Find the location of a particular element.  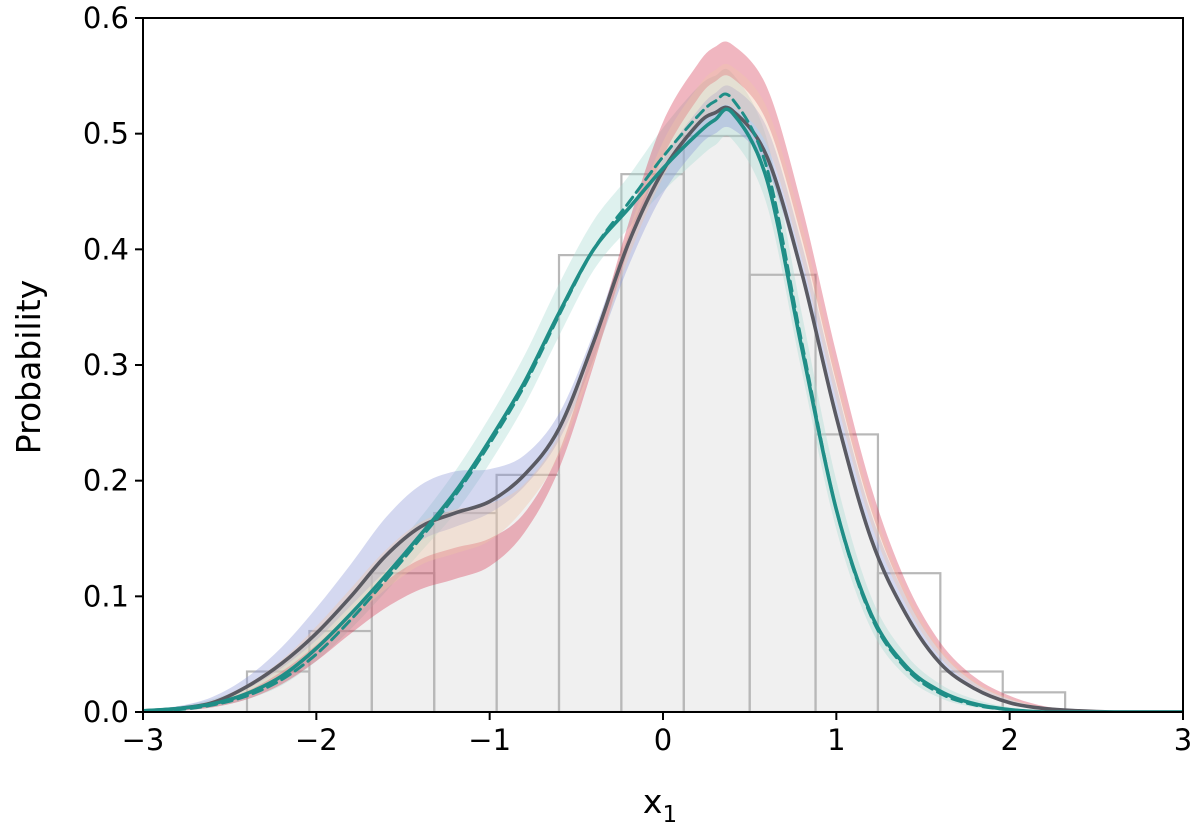

x-tick-label: 3 is located at coordinates (1183, 740).